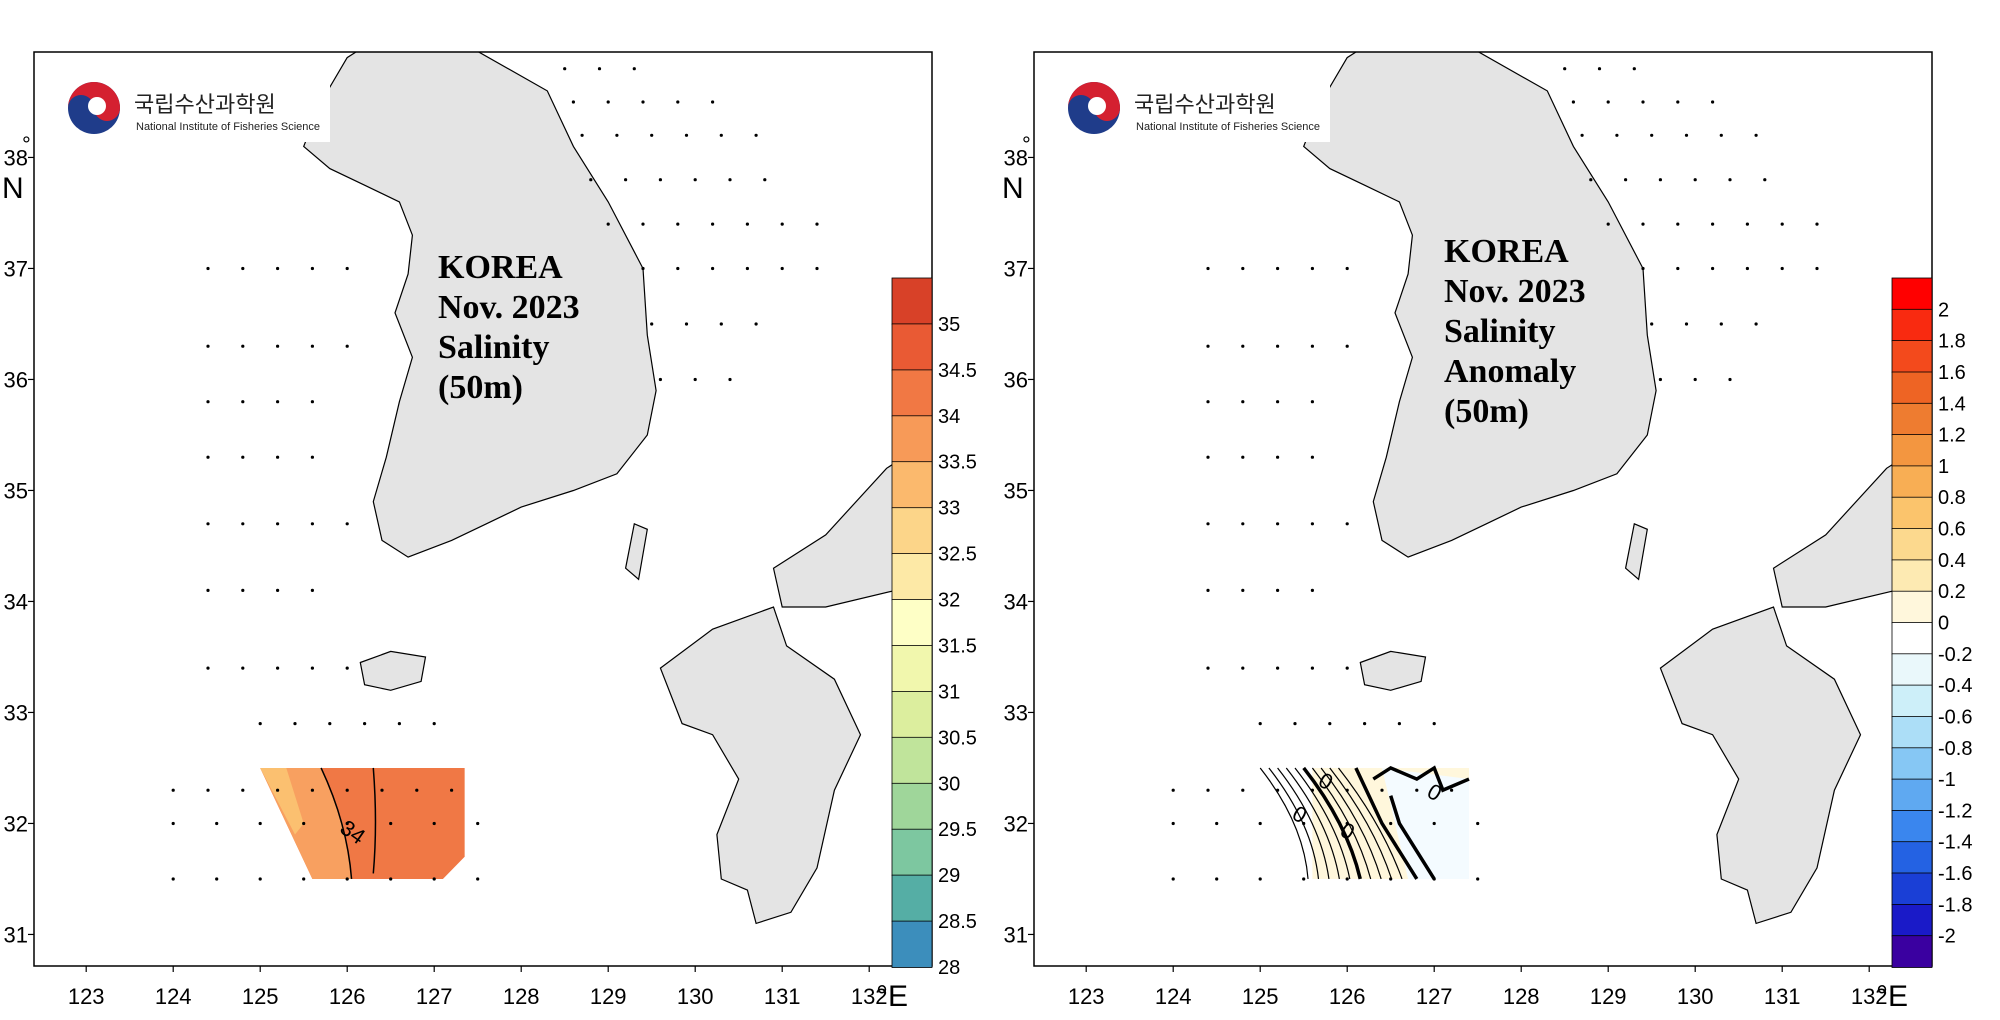  What do you see at coordinates (1506, 251) in the screenshot?
I see `title-line: KOREA` at bounding box center [1506, 251].